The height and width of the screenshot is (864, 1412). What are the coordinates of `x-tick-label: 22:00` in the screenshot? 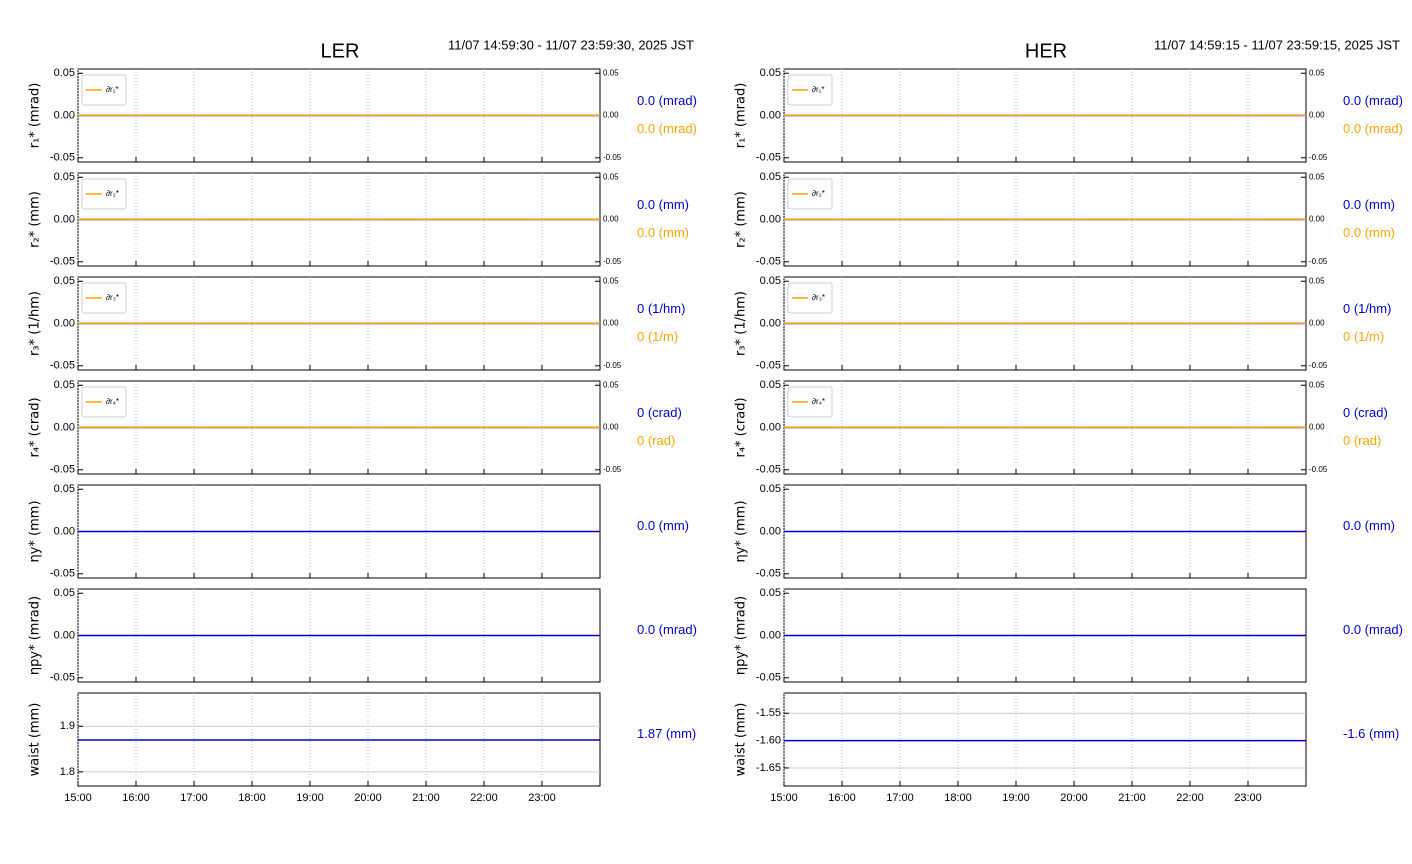 It's located at (1190, 798).